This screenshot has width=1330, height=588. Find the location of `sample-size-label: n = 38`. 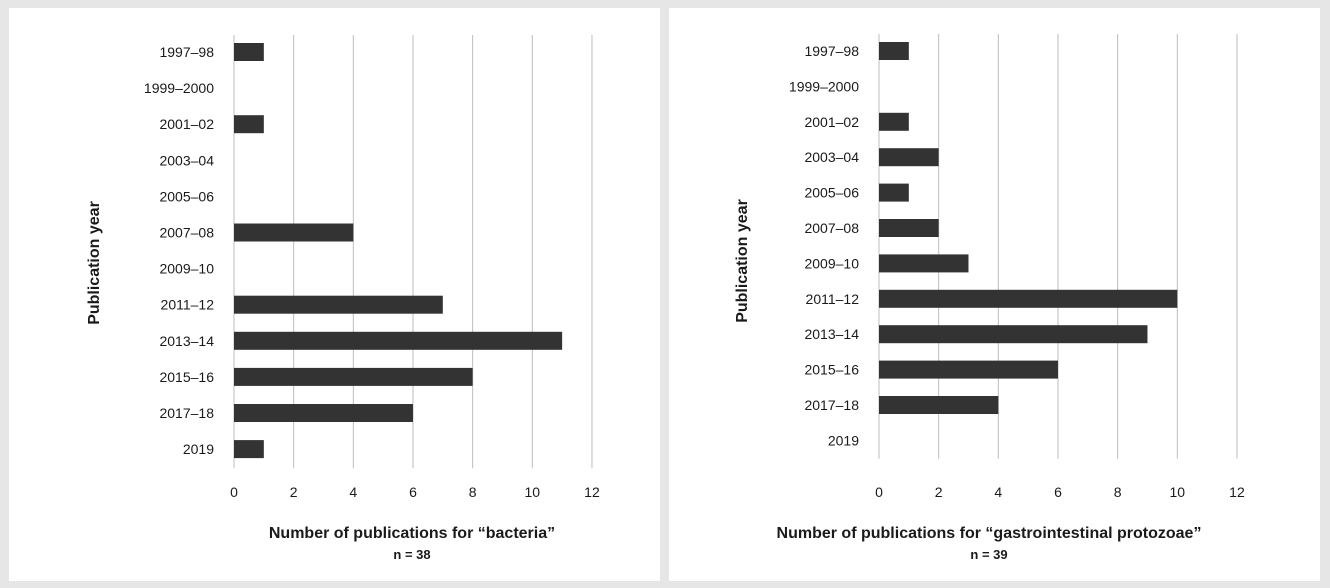

sample-size-label: n = 38 is located at coordinates (411, 554).